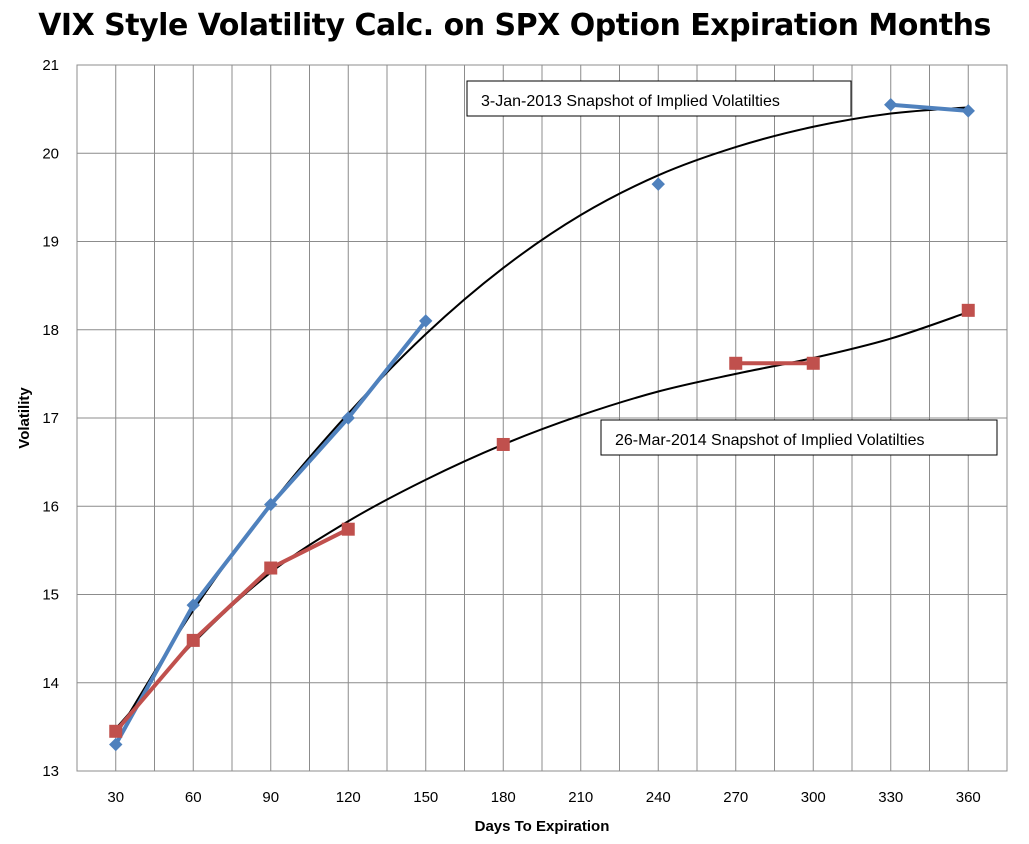  I want to click on x-tick-label: 300, so click(813, 797).